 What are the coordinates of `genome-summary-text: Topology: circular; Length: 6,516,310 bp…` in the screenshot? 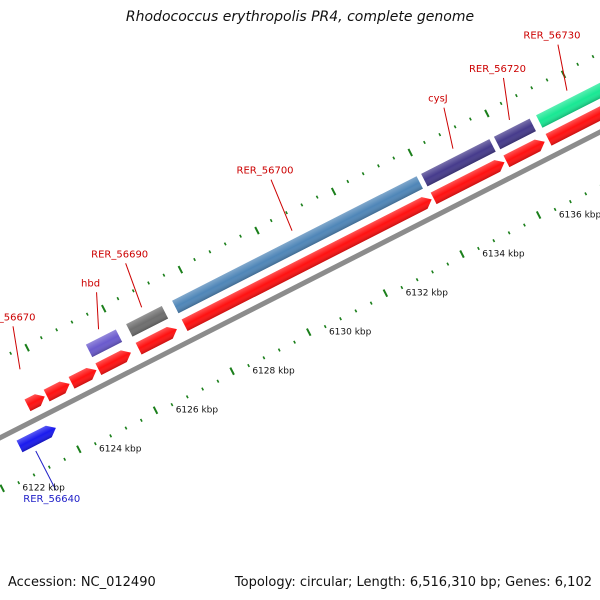 It's located at (413, 582).